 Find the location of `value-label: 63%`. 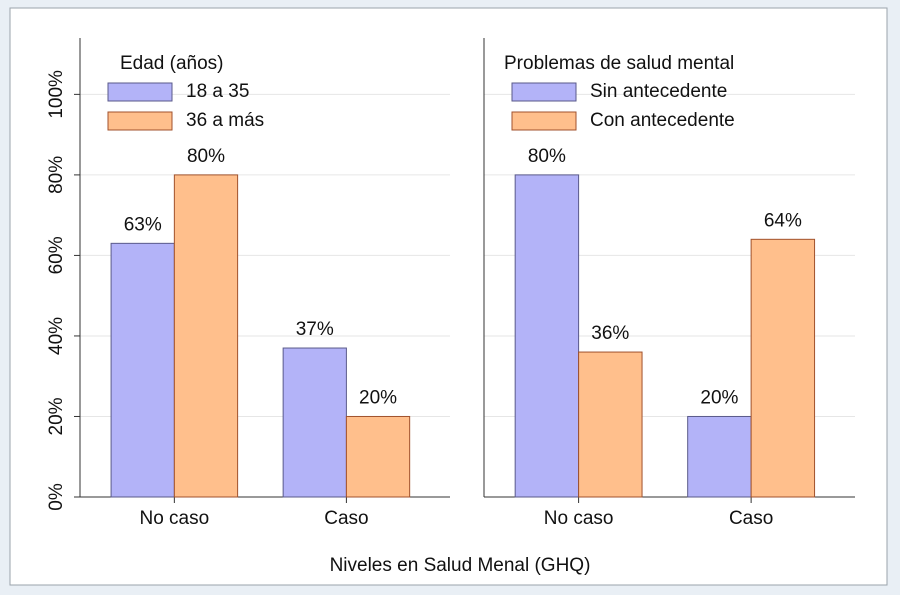

value-label: 63% is located at coordinates (143, 224).